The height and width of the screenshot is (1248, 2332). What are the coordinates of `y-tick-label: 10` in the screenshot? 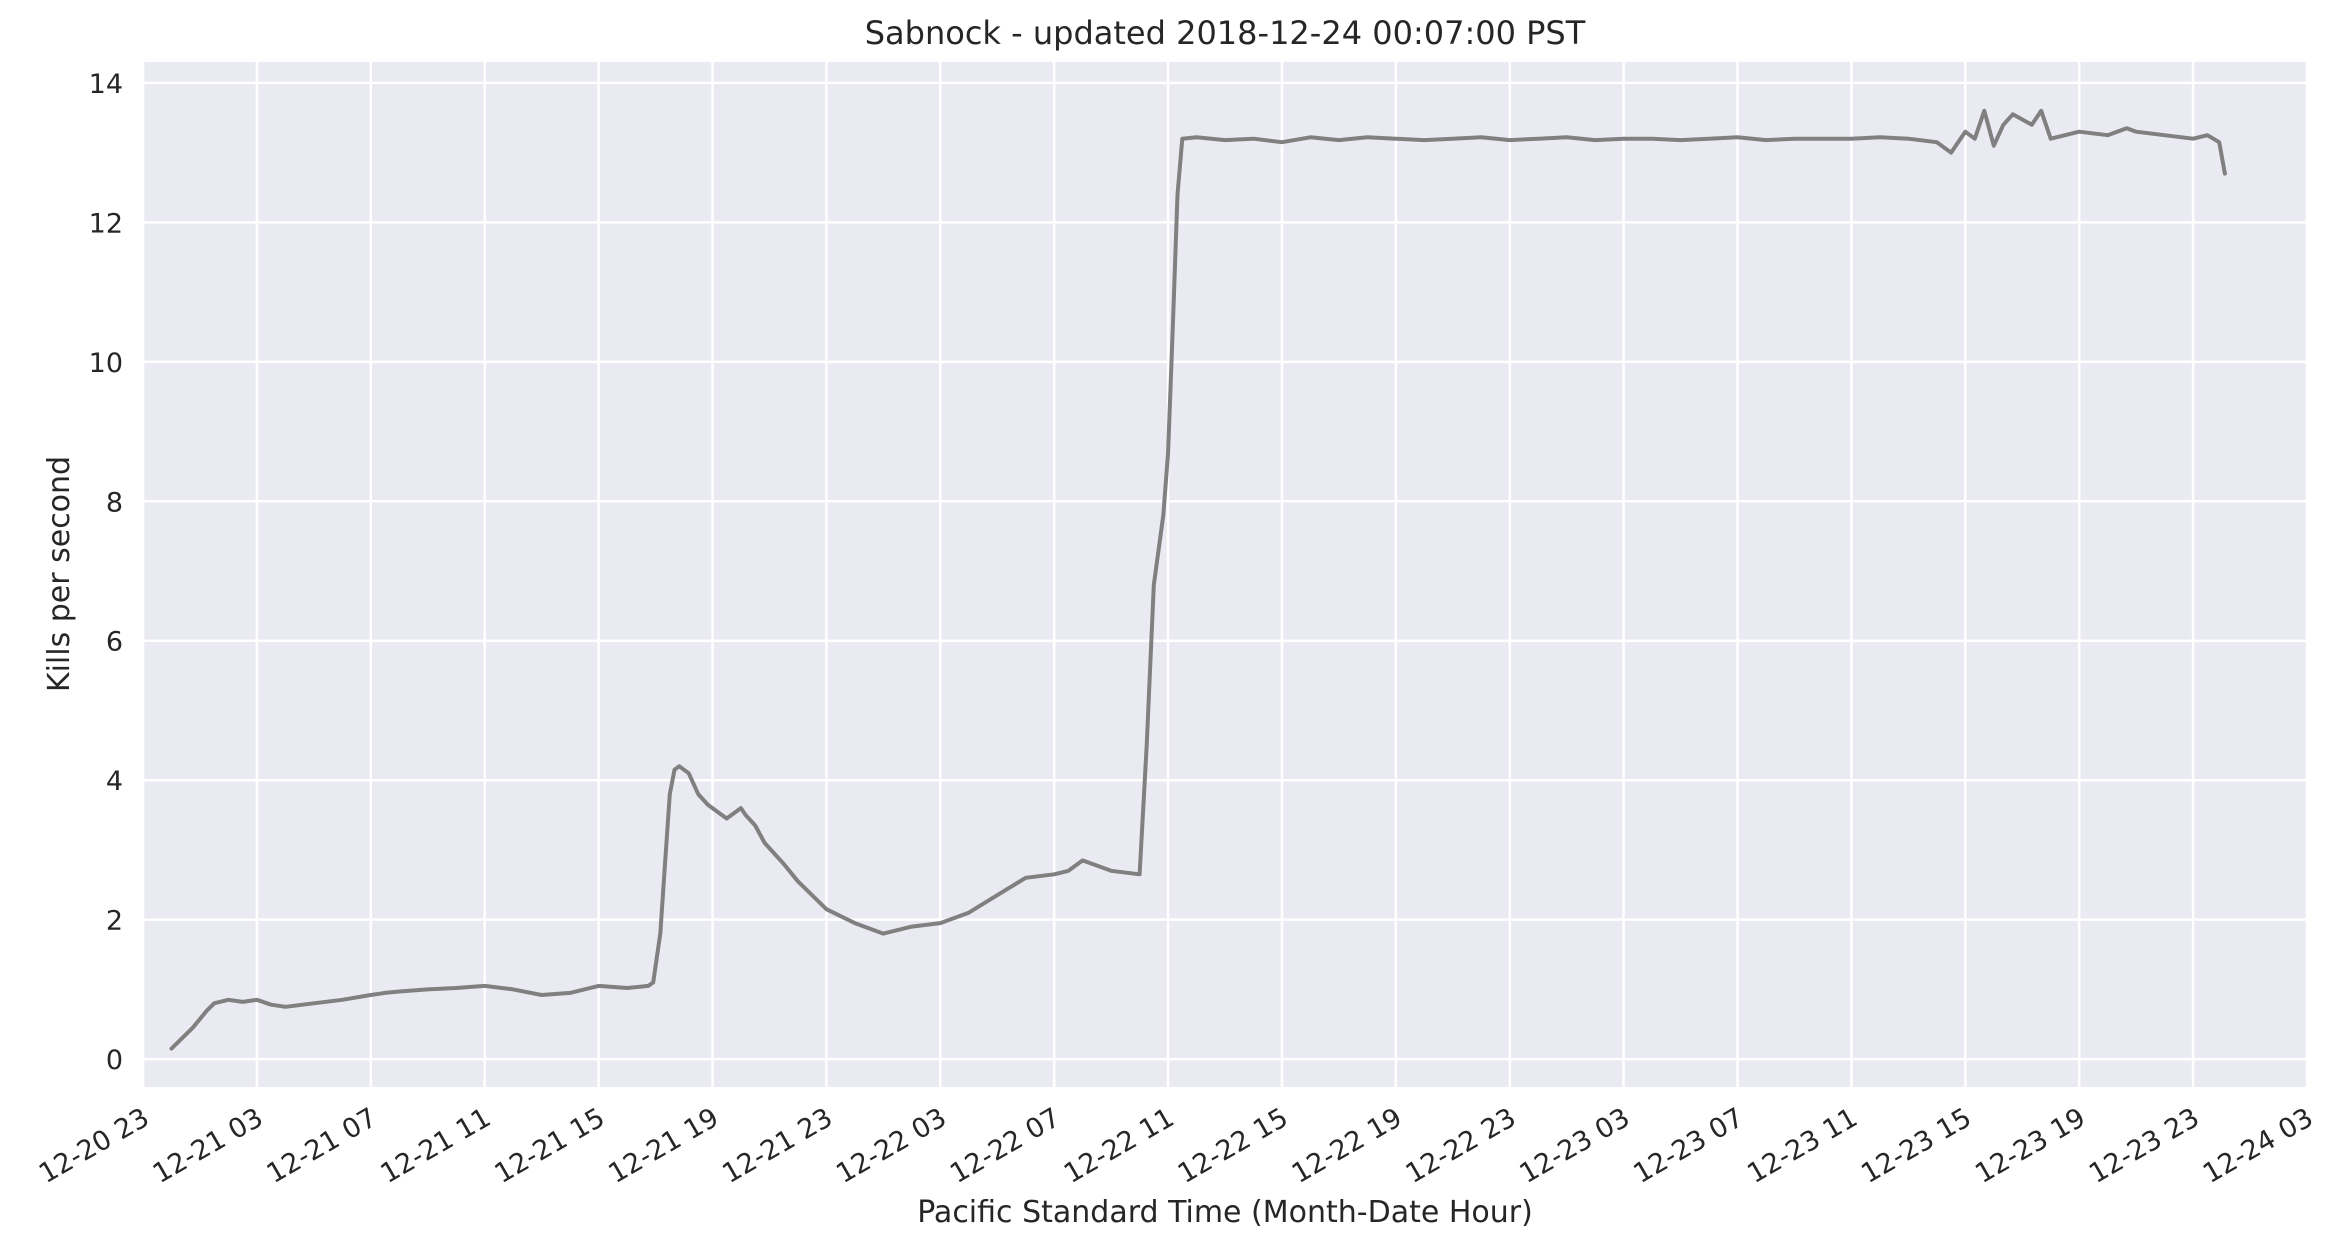 It's located at (106, 363).